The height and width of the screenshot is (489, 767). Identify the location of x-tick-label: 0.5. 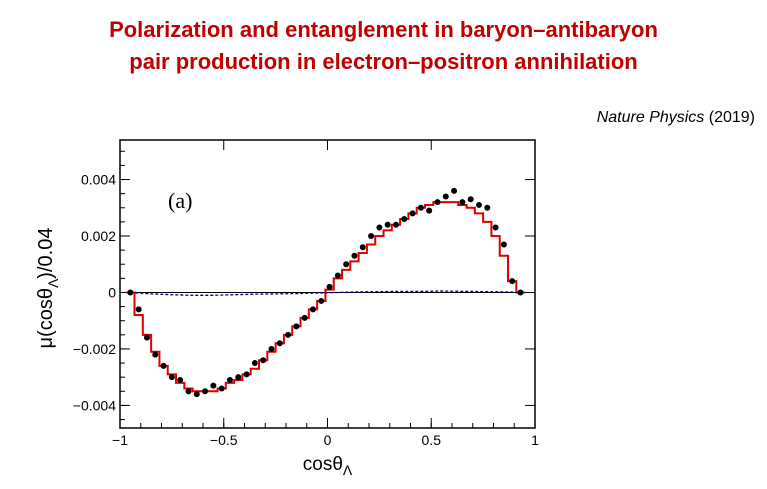
(432, 440).